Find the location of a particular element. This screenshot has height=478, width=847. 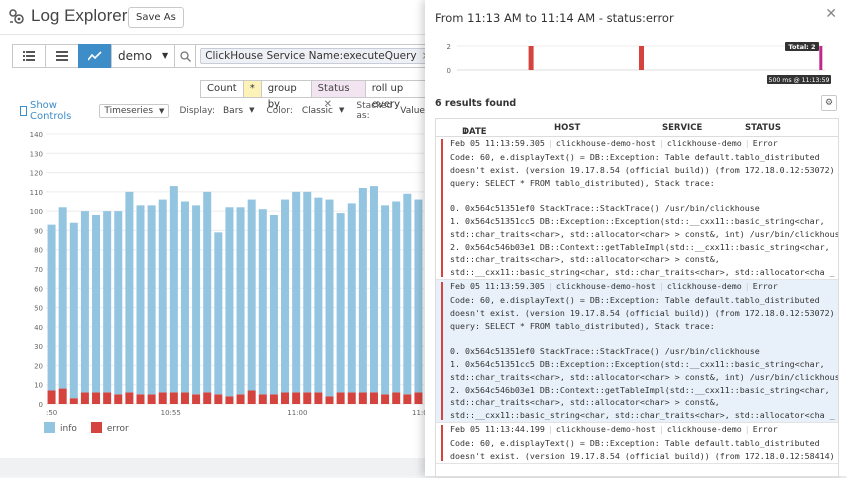

display-value: Bars is located at coordinates (233, 111).